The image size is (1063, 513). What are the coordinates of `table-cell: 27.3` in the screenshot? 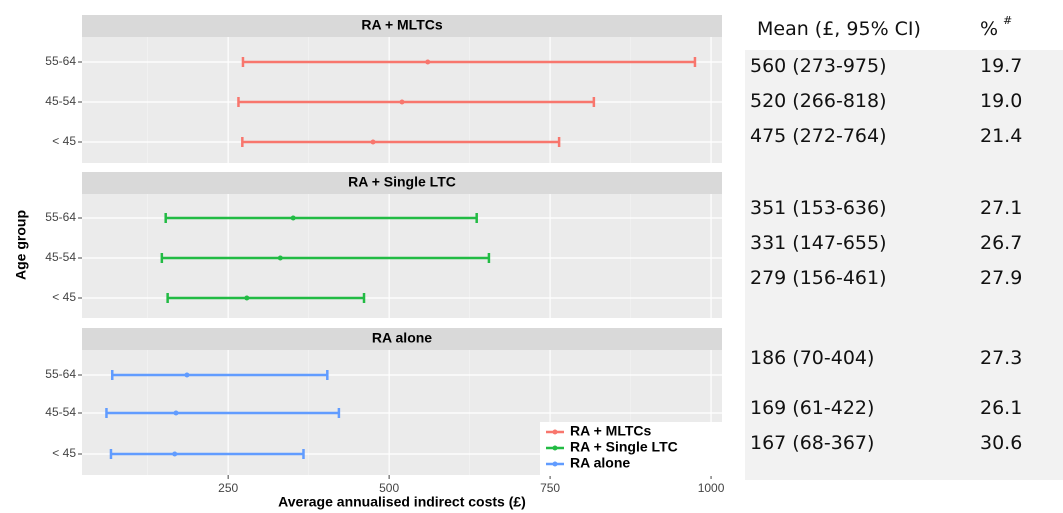 It's located at (1001, 358).